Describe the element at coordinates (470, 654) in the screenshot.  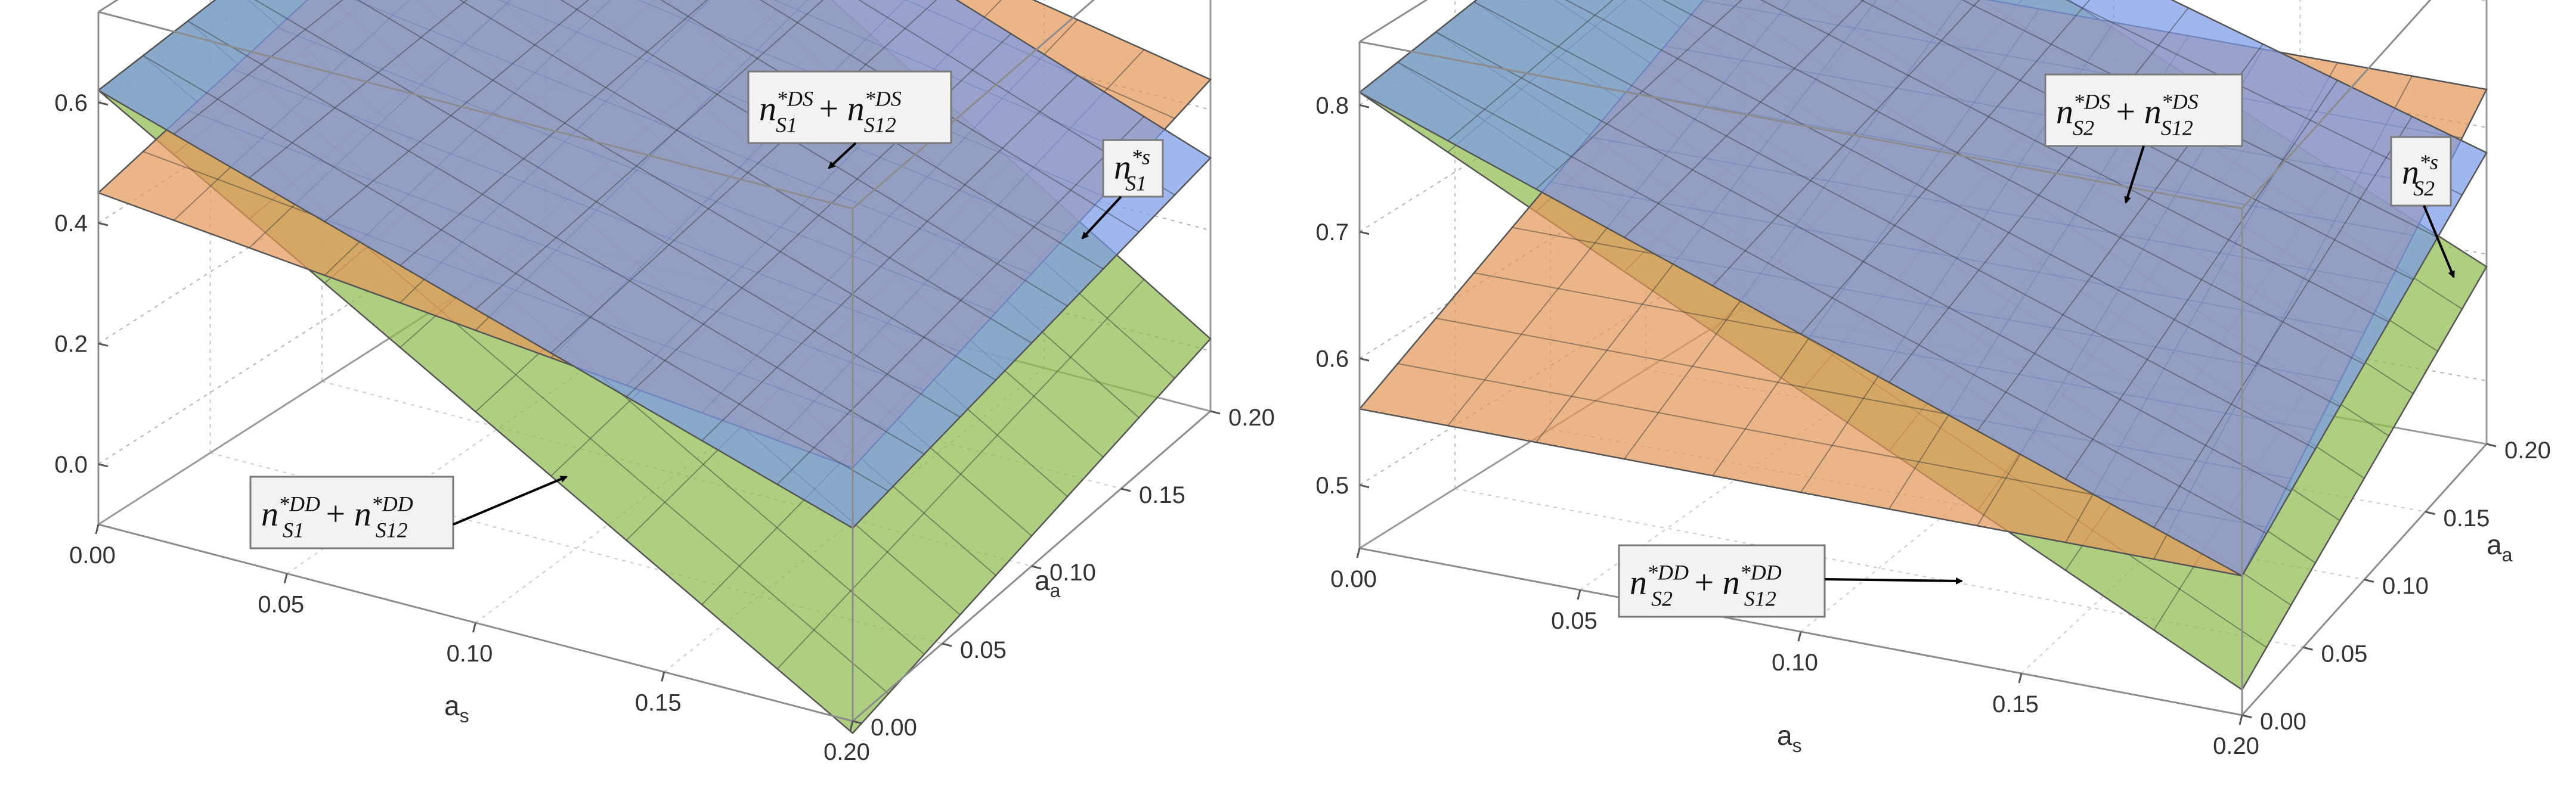
I see `x-tick-label: 0.10` at that location.